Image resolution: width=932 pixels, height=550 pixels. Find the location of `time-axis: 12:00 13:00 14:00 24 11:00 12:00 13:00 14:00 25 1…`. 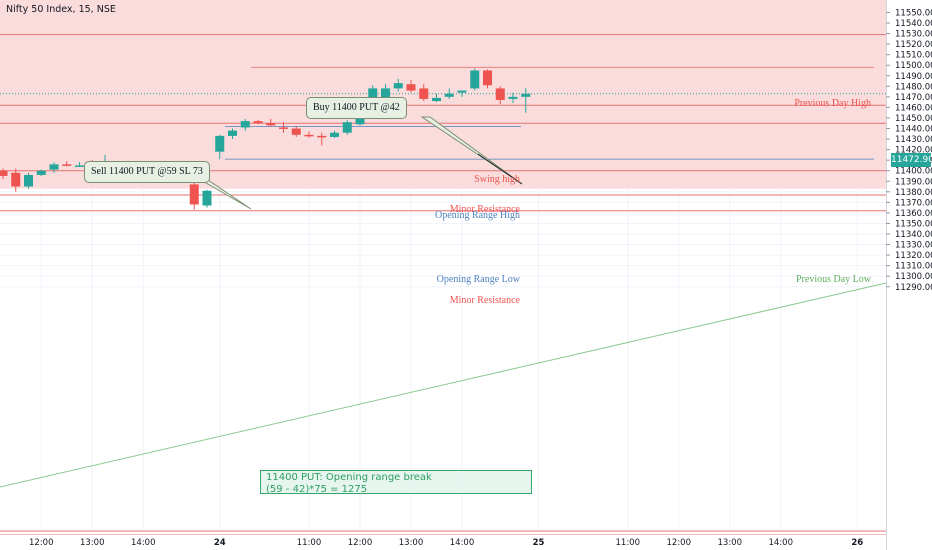

time-axis: 12:00 13:00 14:00 24 11:00 12:00 13:00 14:00 25 1… is located at coordinates (443, 542).